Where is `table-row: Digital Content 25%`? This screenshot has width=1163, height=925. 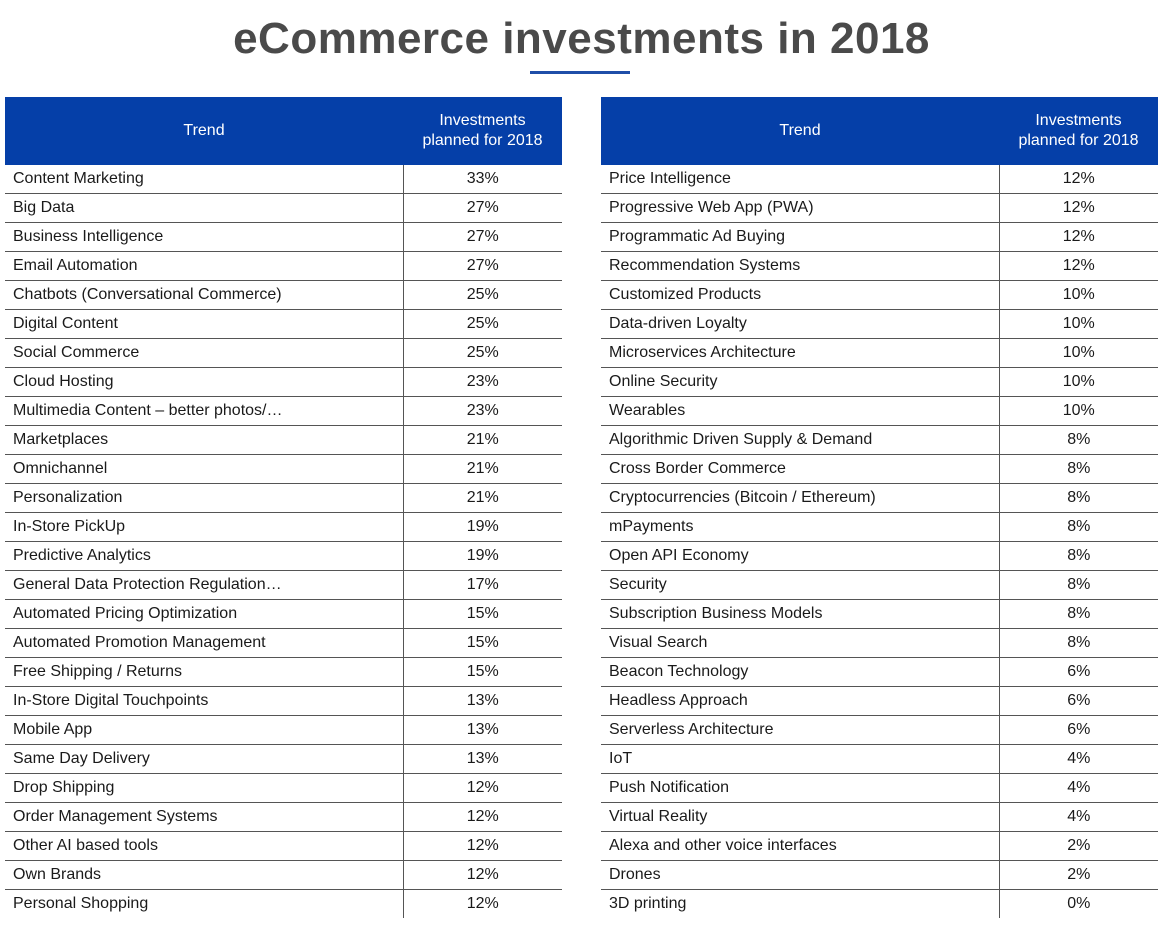 table-row: Digital Content 25% is located at coordinates (283, 324).